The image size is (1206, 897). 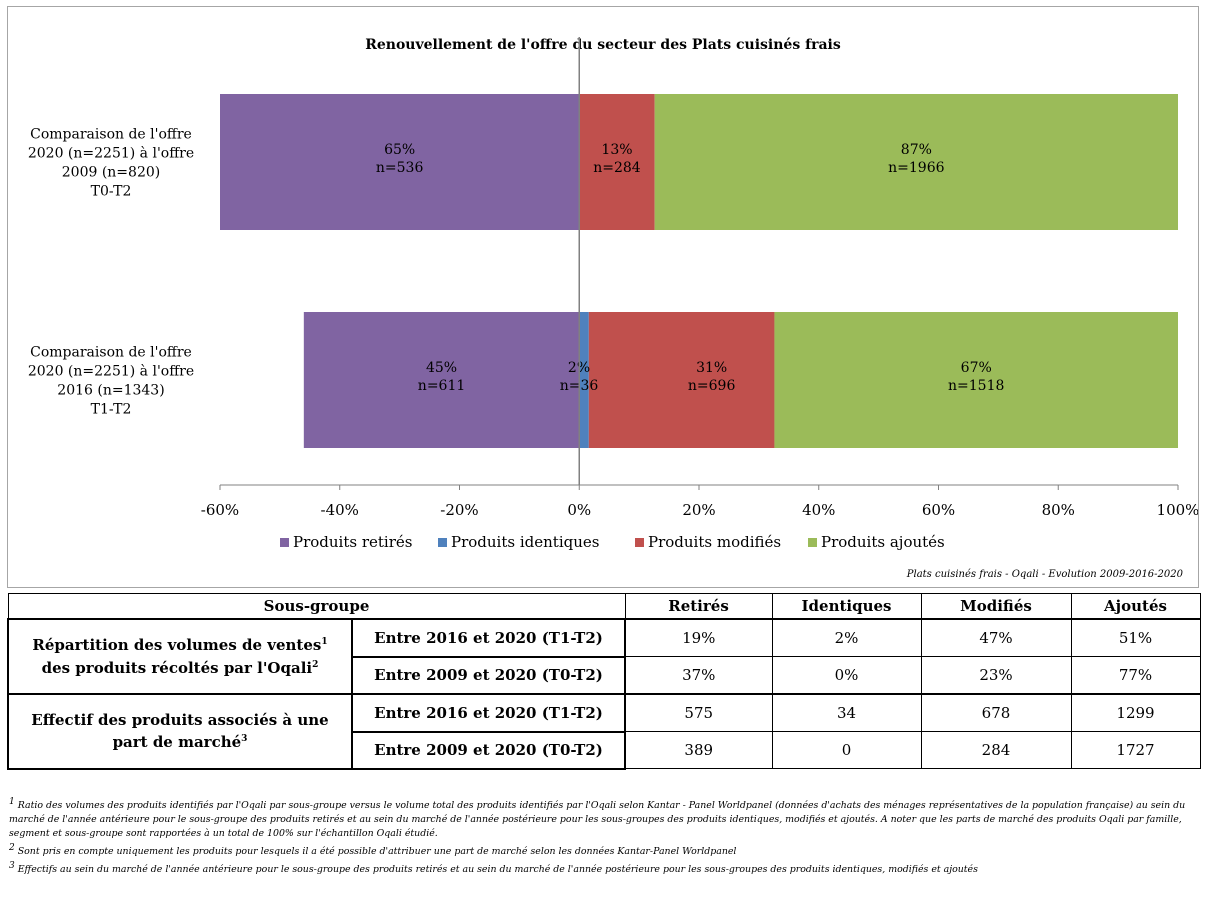 I want to click on value-cell: 575, so click(x=698, y=712).